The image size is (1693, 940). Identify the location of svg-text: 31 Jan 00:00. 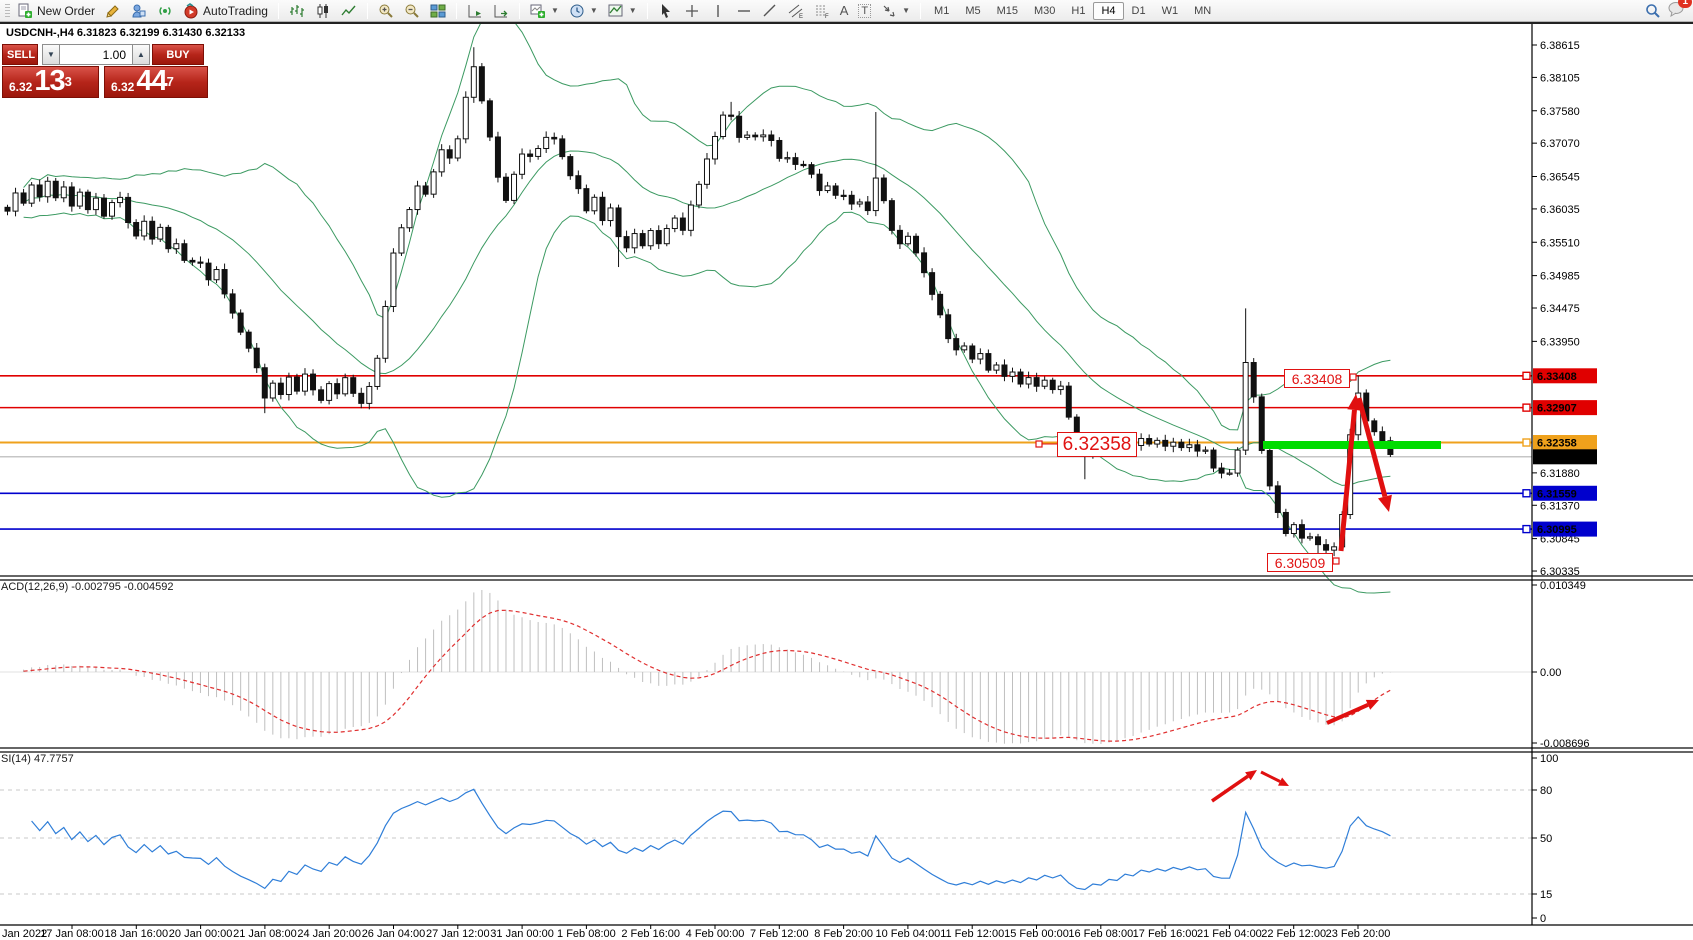
(522, 934).